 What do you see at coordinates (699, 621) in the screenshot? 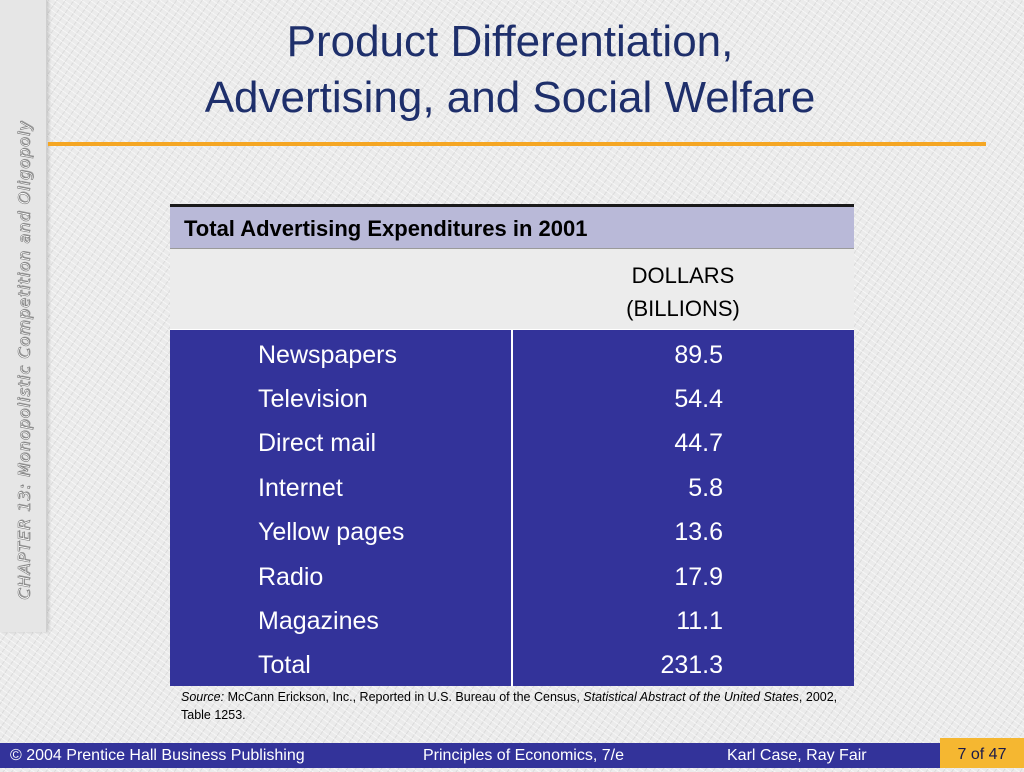
I see `row-value: 11.1` at bounding box center [699, 621].